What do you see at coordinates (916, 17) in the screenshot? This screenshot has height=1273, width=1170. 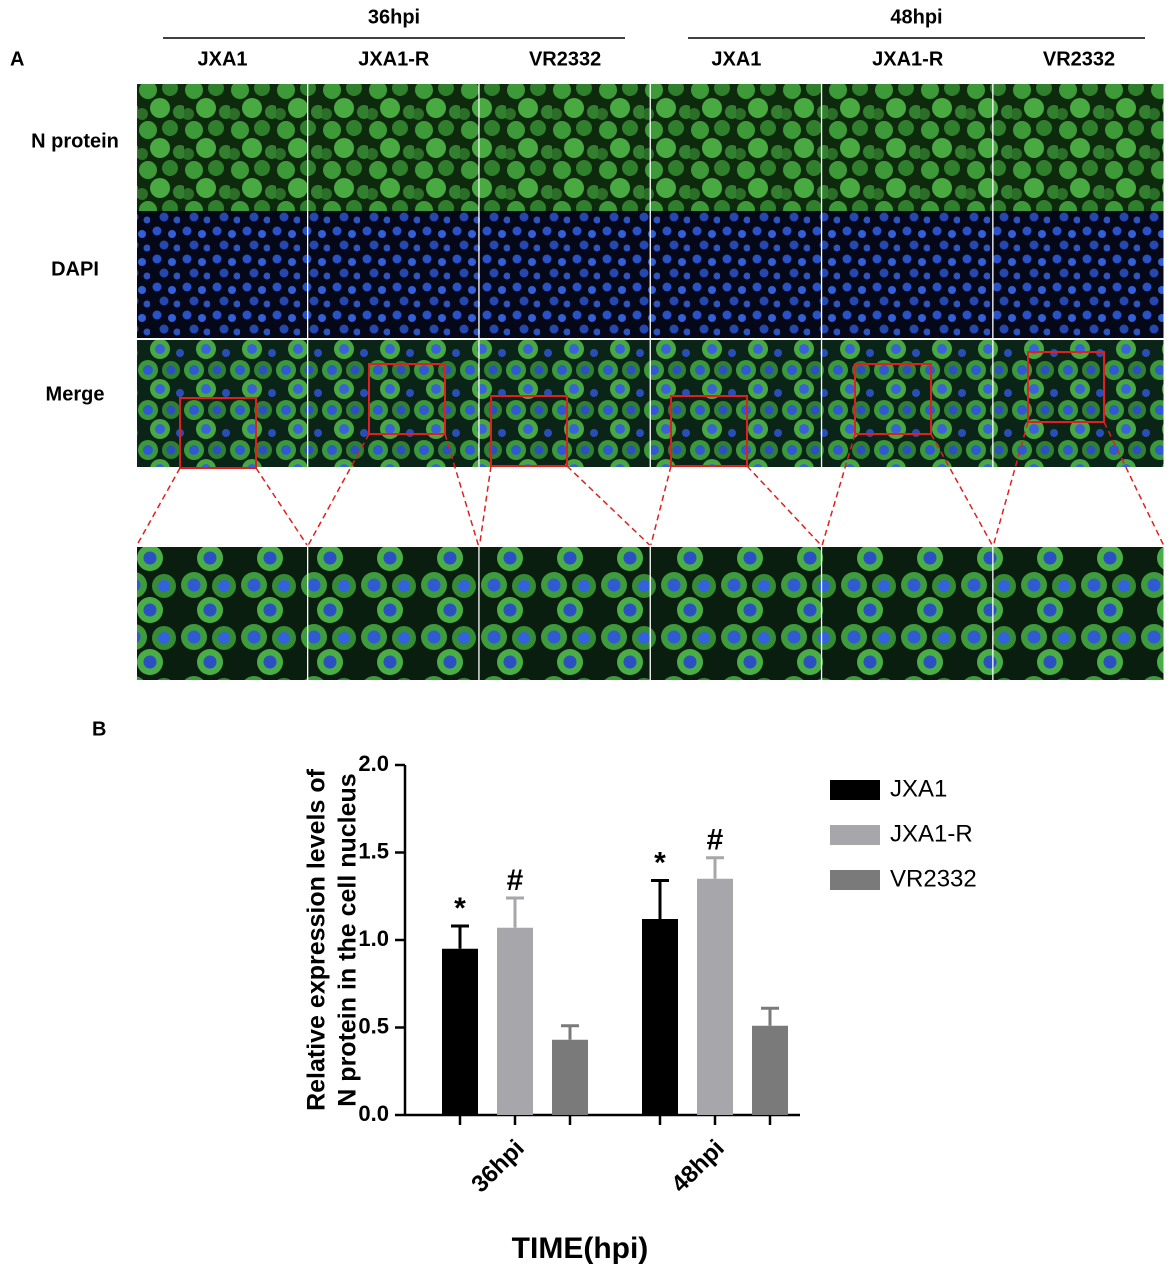 I see `time-point-label: 48hpi` at bounding box center [916, 17].